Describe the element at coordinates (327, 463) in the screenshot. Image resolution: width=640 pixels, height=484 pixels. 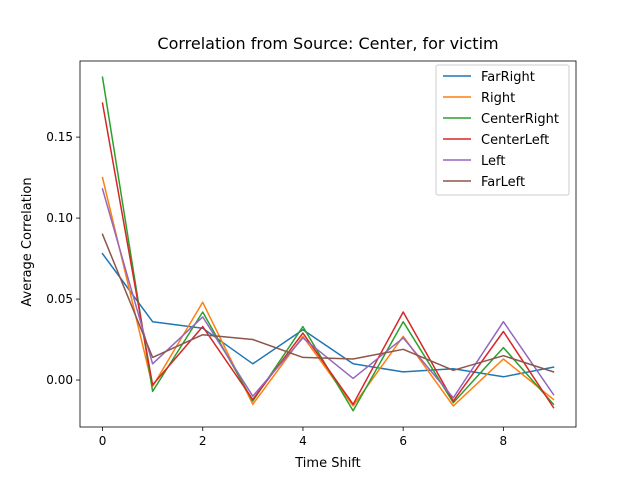
I see `x-axis-label: Time Shift` at that location.